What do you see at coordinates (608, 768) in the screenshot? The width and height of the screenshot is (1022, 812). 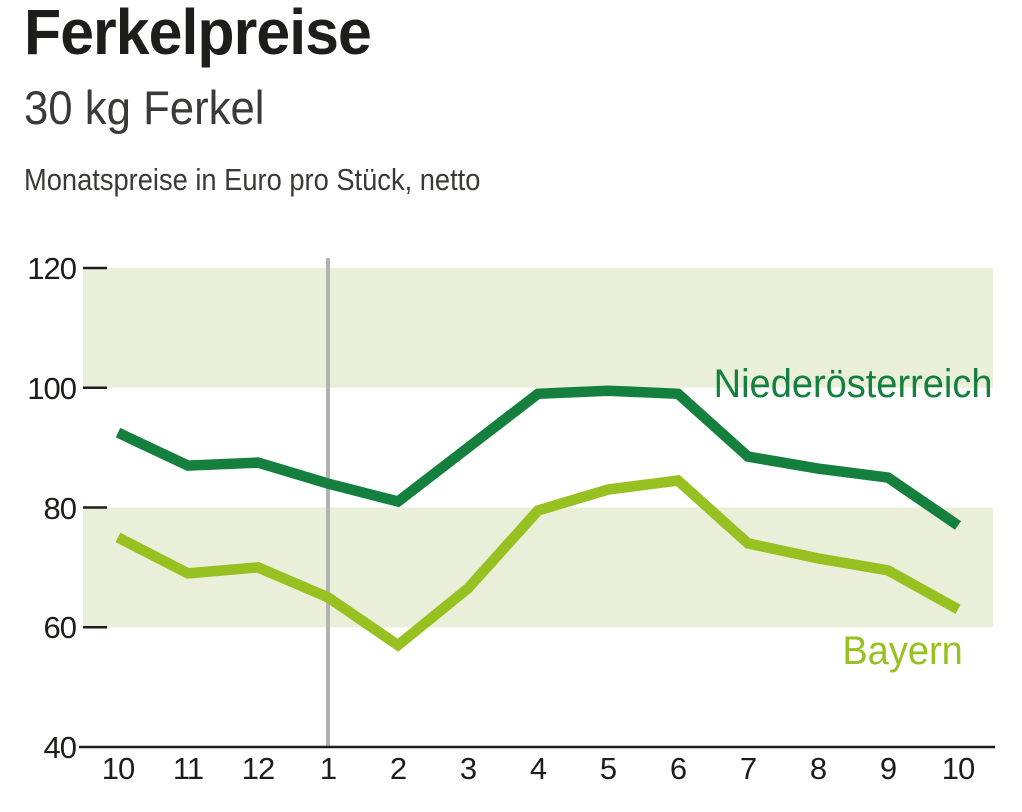 I see `x-tick-label-month: 5` at bounding box center [608, 768].